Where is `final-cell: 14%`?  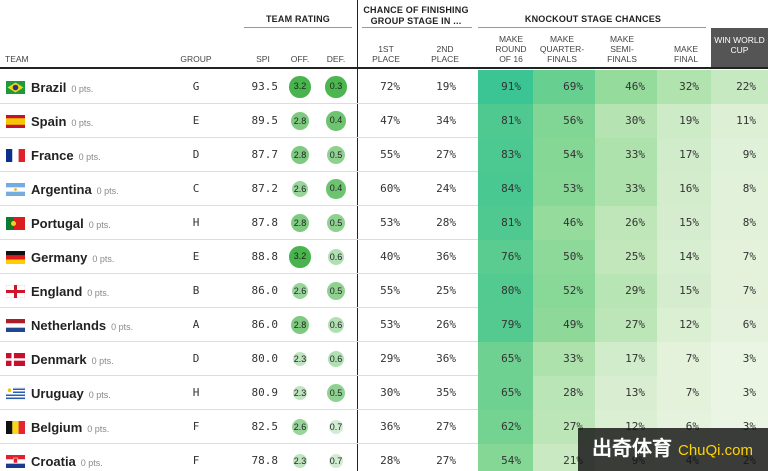 final-cell: 14% is located at coordinates (684, 257).